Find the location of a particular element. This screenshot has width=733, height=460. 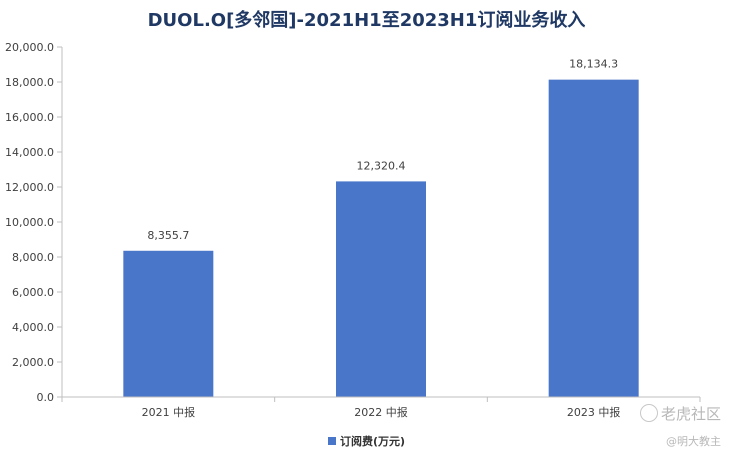

y-tick-label: 0.0 is located at coordinates (46, 397).